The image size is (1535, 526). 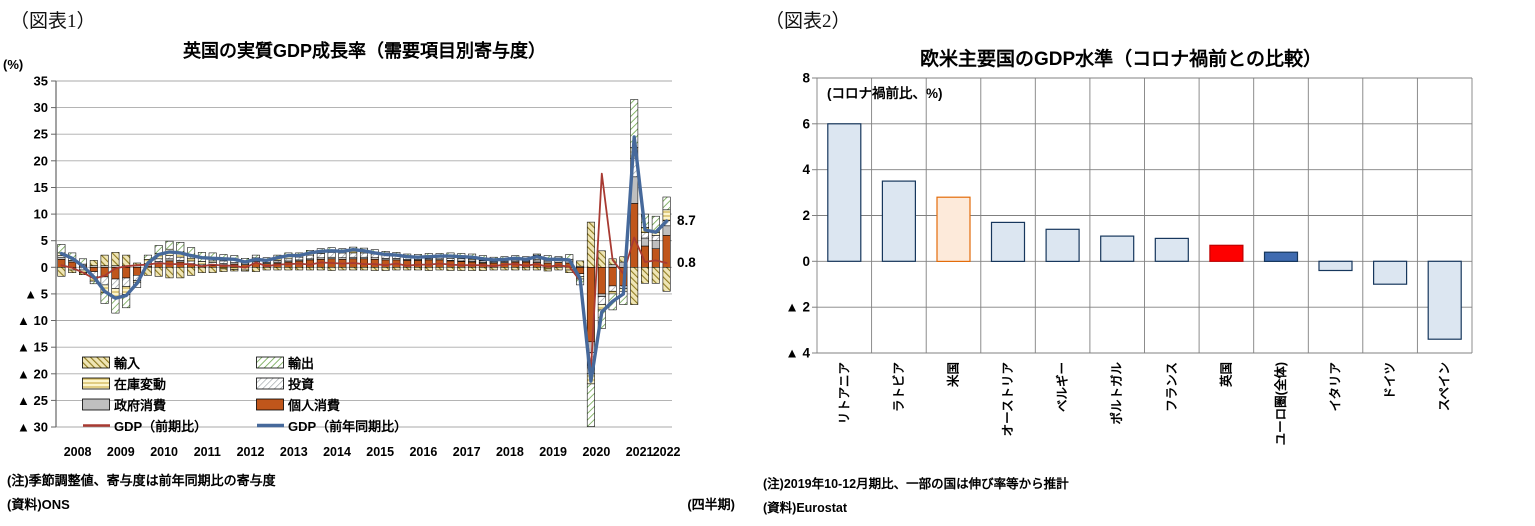 I want to click on x-year-label: 2011, so click(x=207, y=452).